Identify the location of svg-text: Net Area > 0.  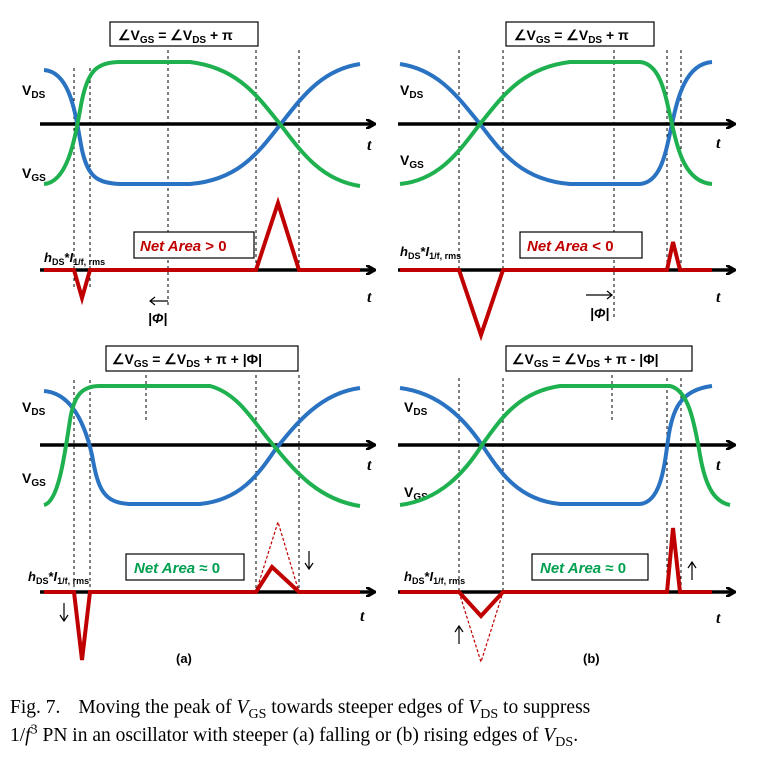
(183, 246).